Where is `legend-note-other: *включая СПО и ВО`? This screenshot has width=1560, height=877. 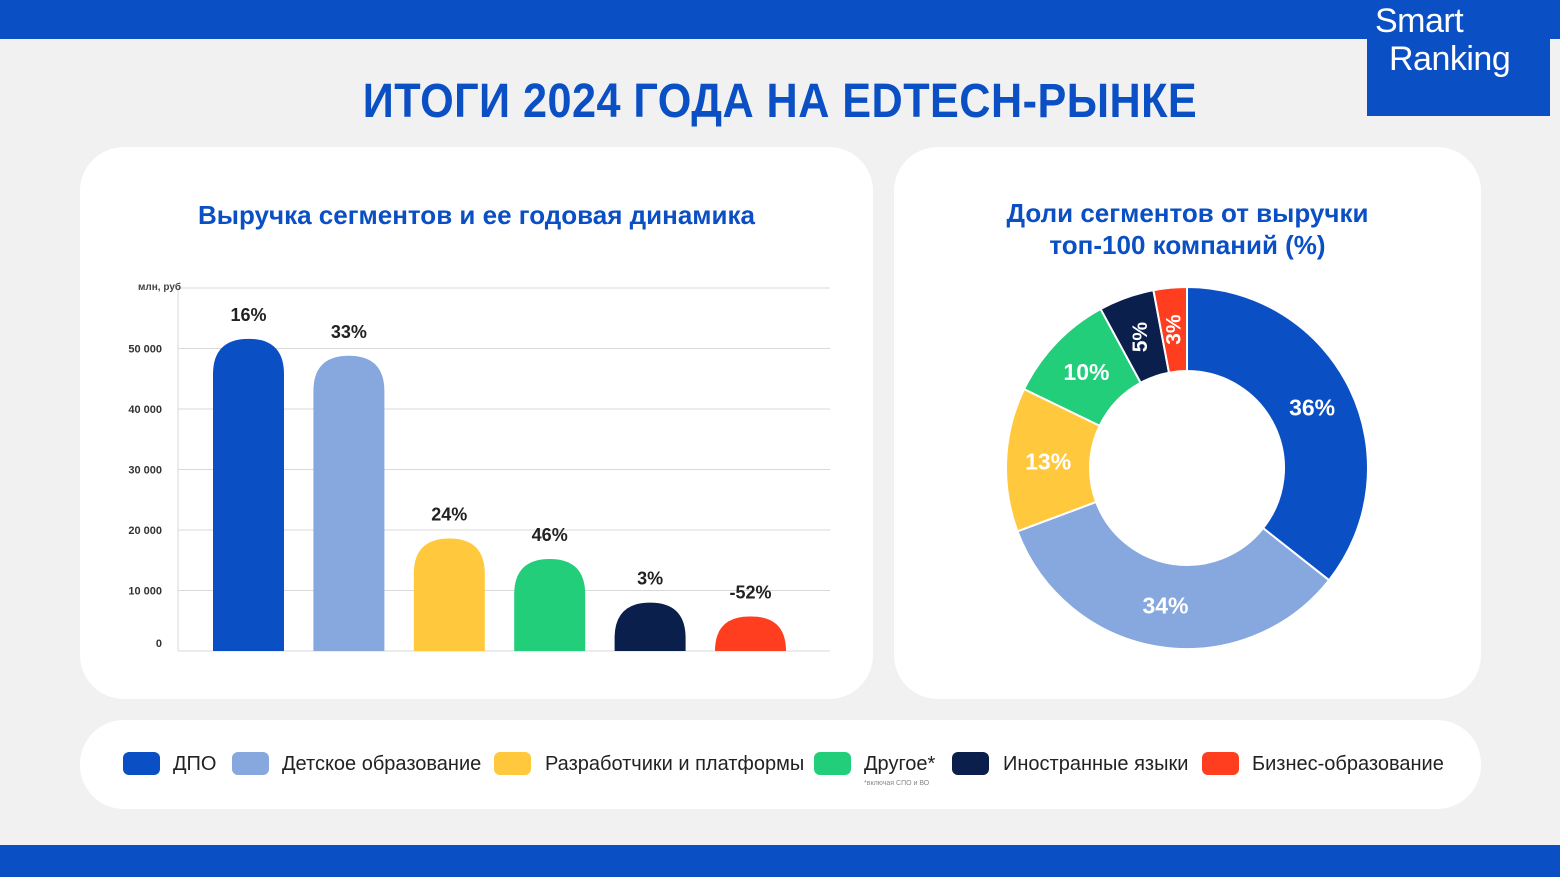 legend-note-other: *включая СПО и ВО is located at coordinates (897, 783).